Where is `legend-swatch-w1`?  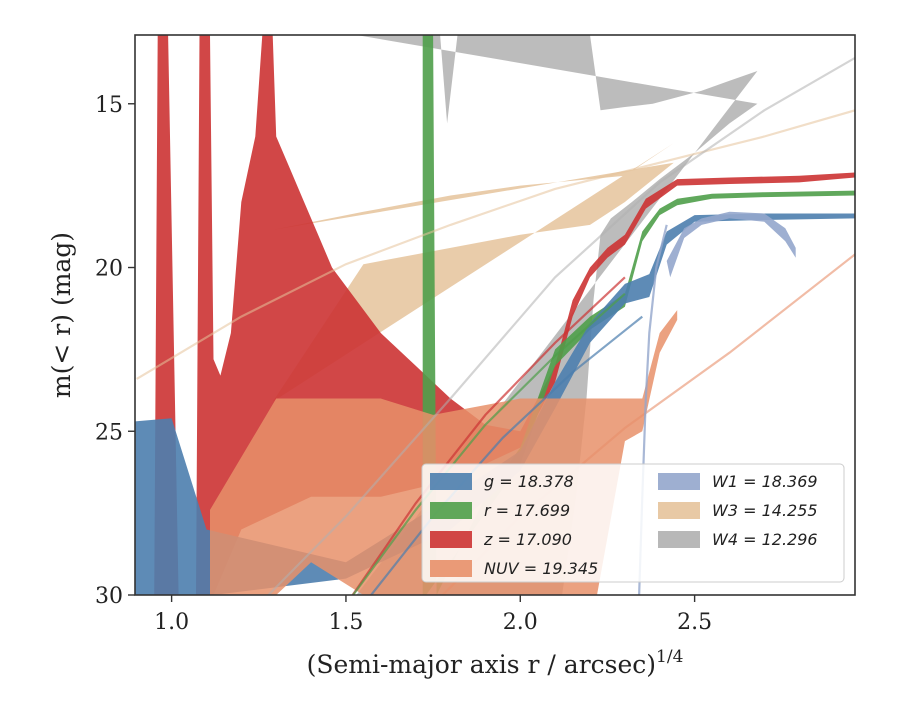
legend-swatch-w1 is located at coordinates (679, 481).